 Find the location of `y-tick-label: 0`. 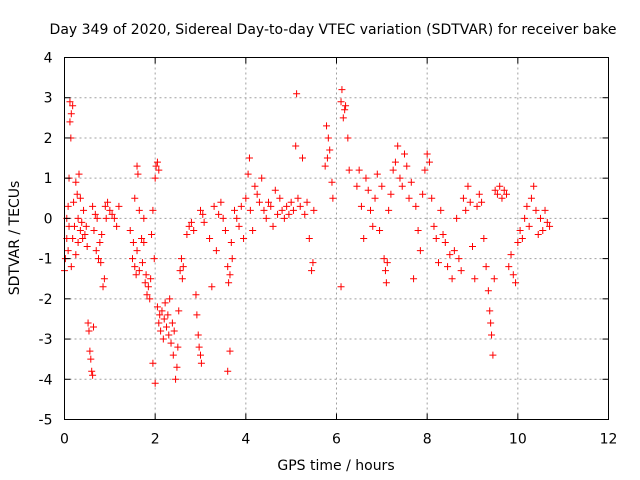

y-tick-label: 0 is located at coordinates (48, 219).